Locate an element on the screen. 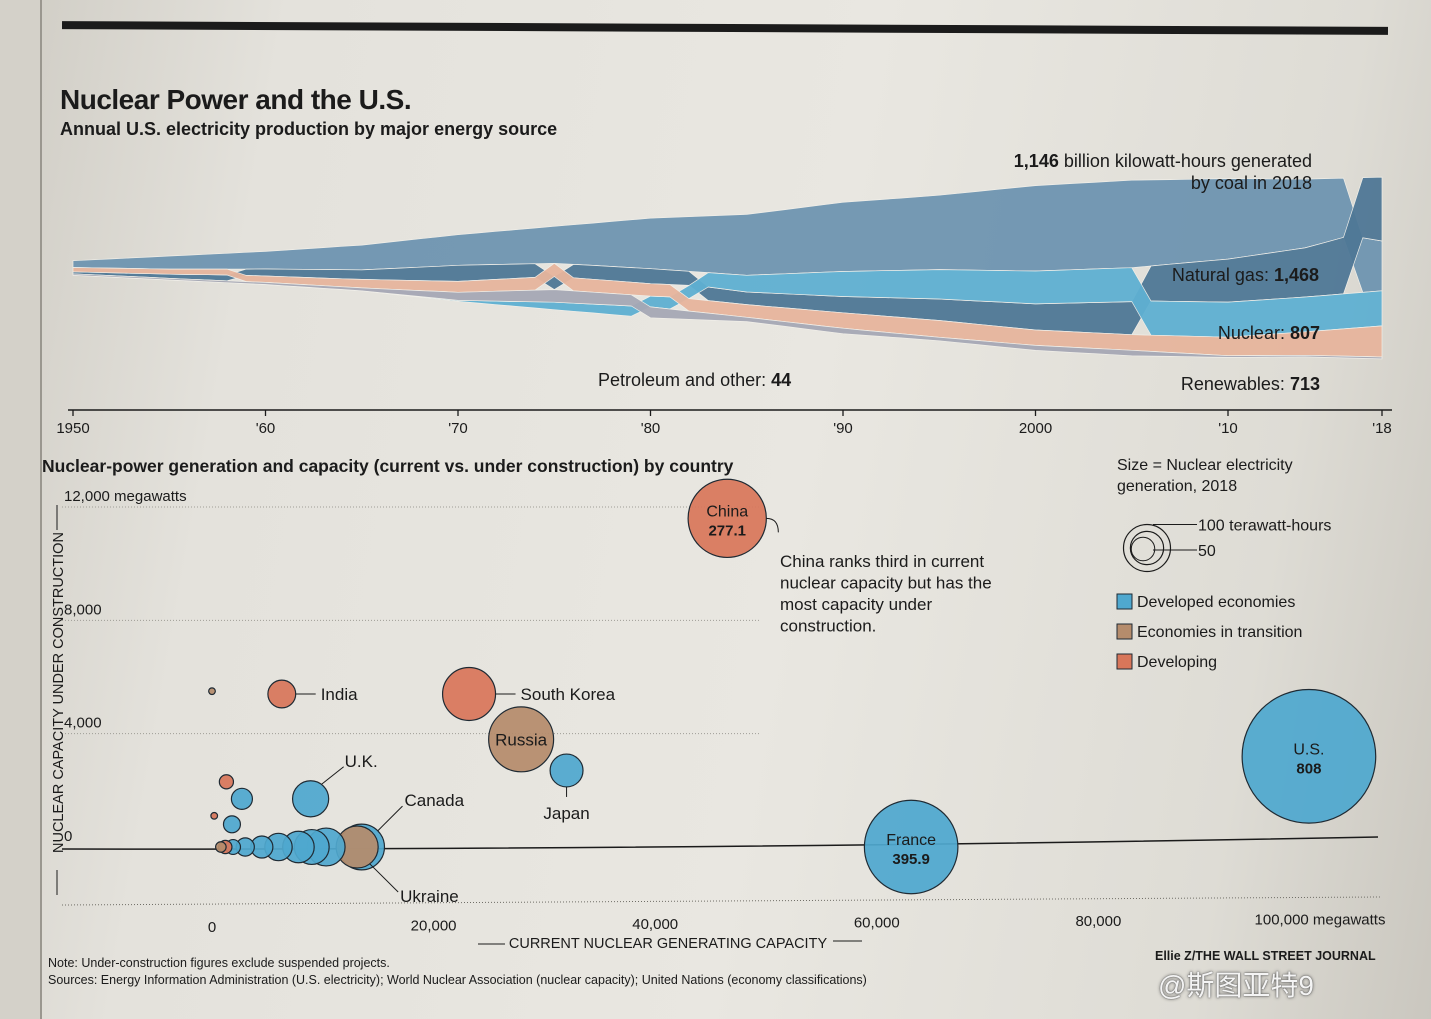 The image size is (1431, 1019). stream-band-petroleum is located at coordinates (727, 316).